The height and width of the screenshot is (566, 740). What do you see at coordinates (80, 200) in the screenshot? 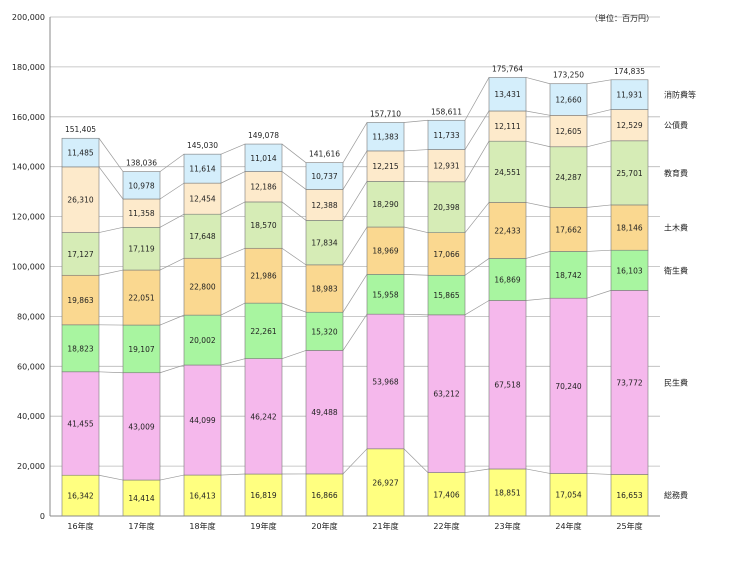
I see `bar-value-label: 26,310` at bounding box center [80, 200].